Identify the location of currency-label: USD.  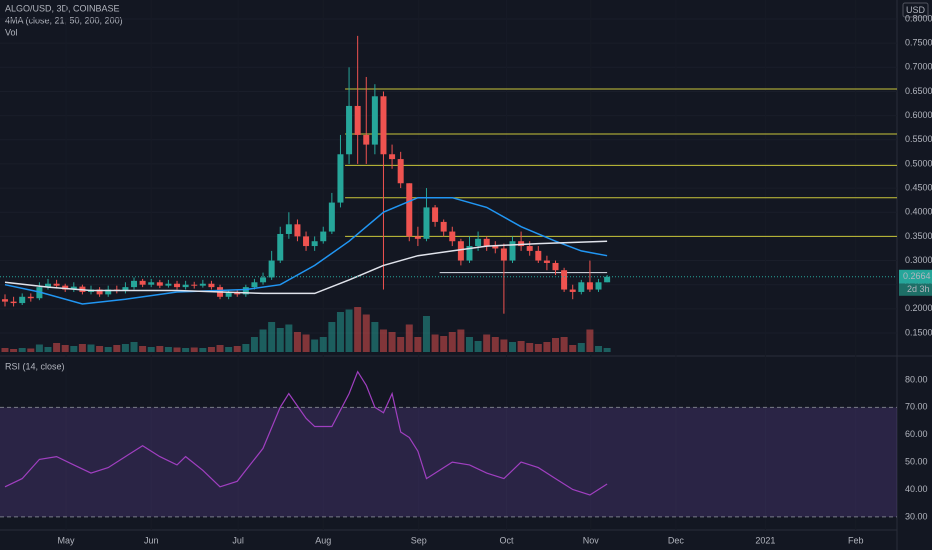
(916, 10).